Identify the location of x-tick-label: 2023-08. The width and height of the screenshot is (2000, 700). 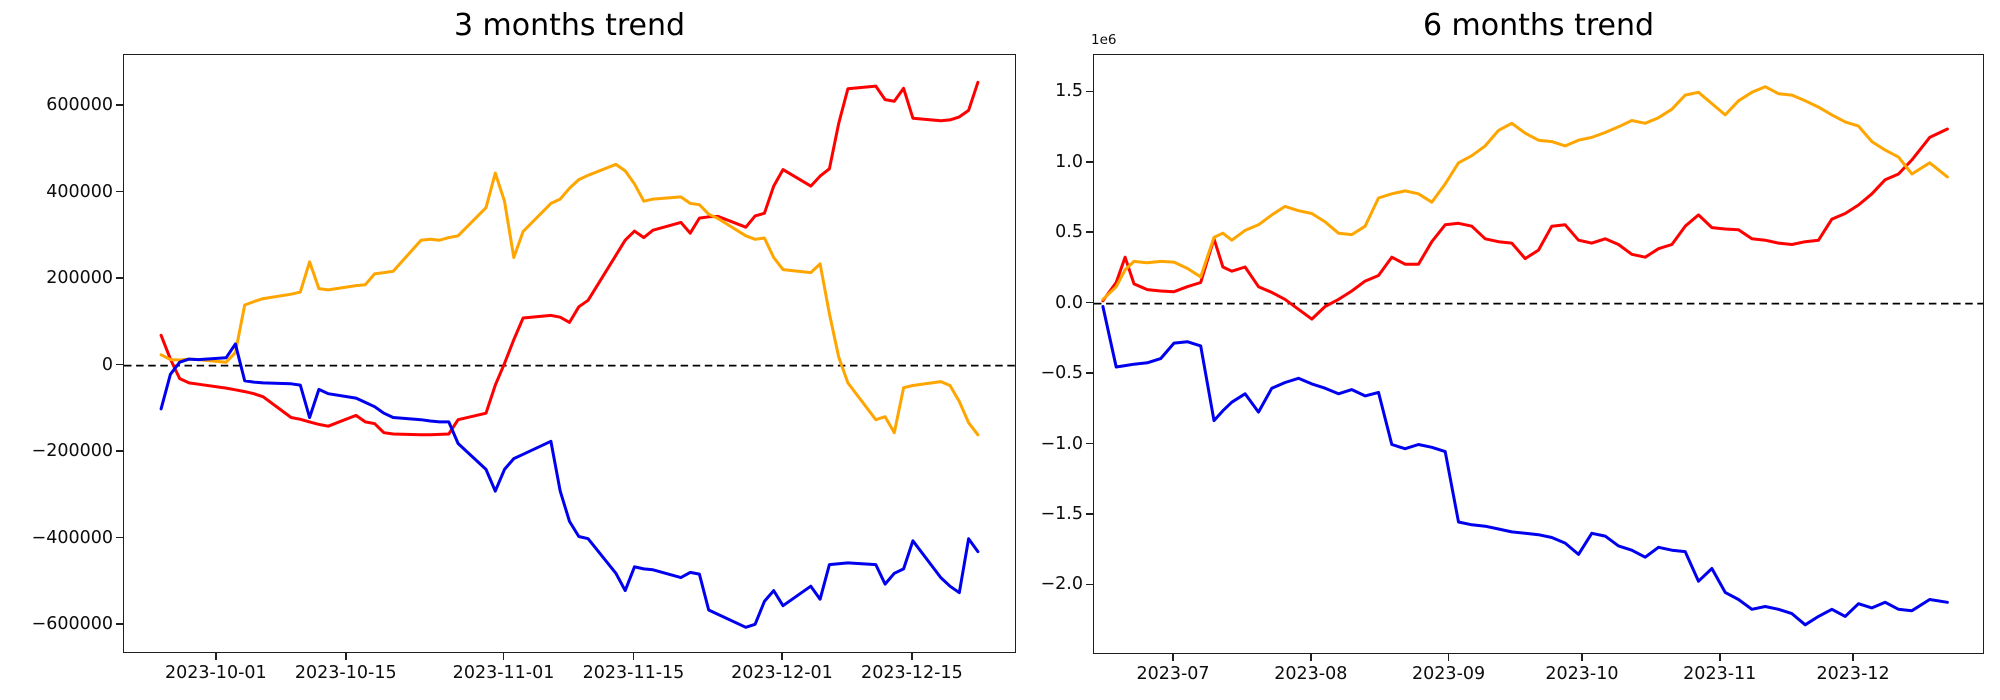
(1311, 674).